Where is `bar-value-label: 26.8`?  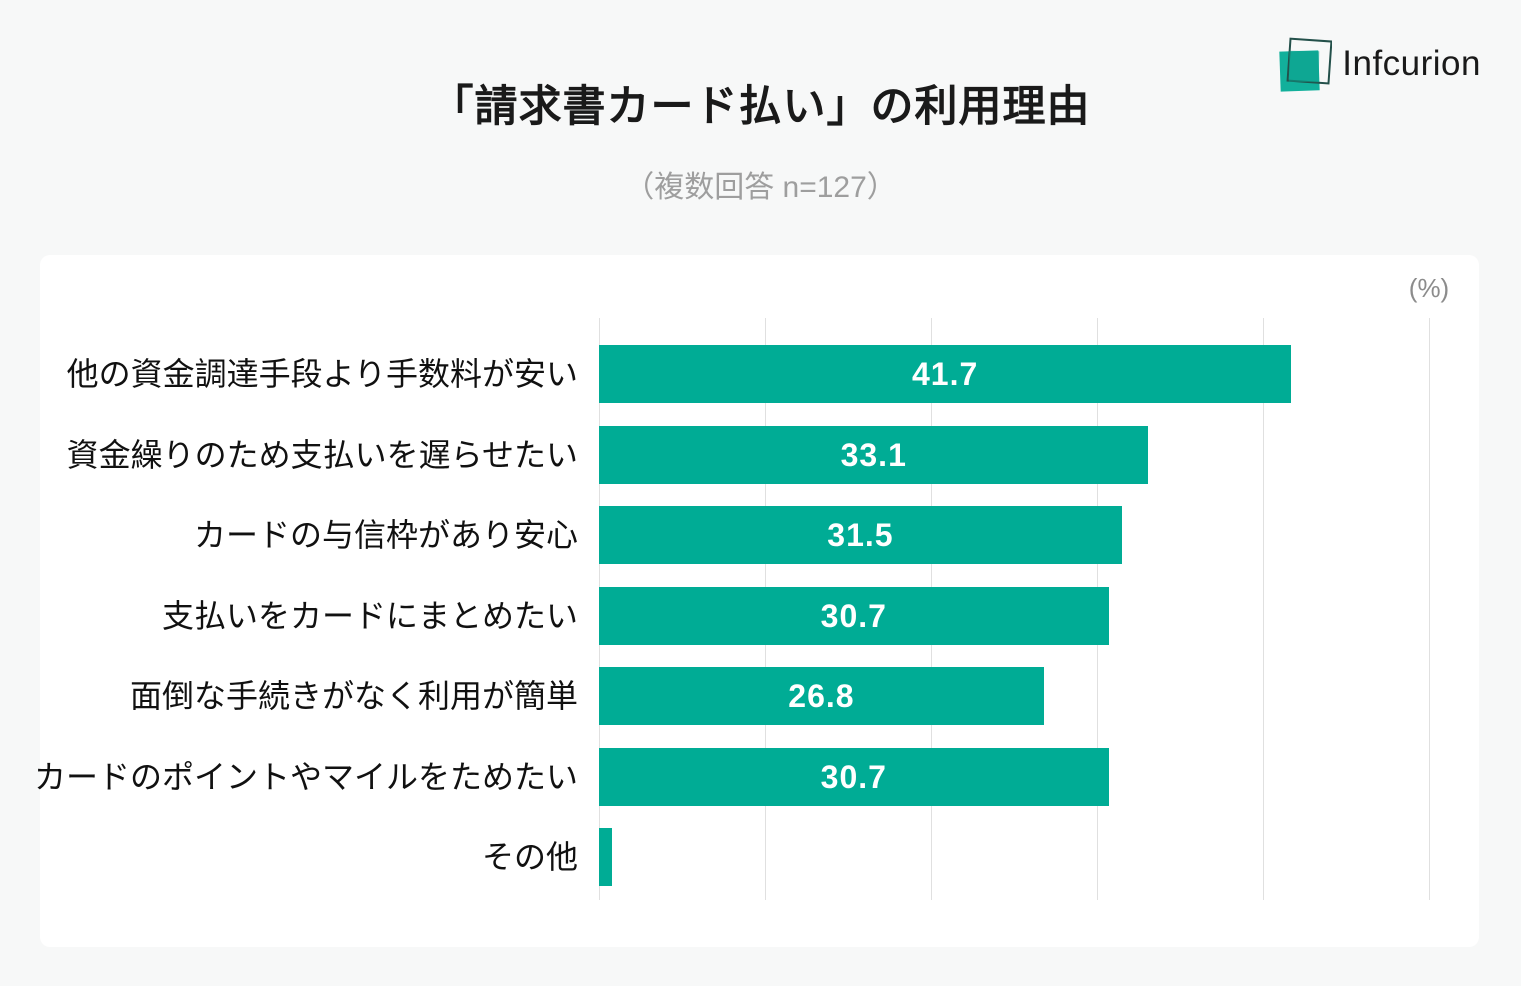 bar-value-label: 26.8 is located at coordinates (821, 696).